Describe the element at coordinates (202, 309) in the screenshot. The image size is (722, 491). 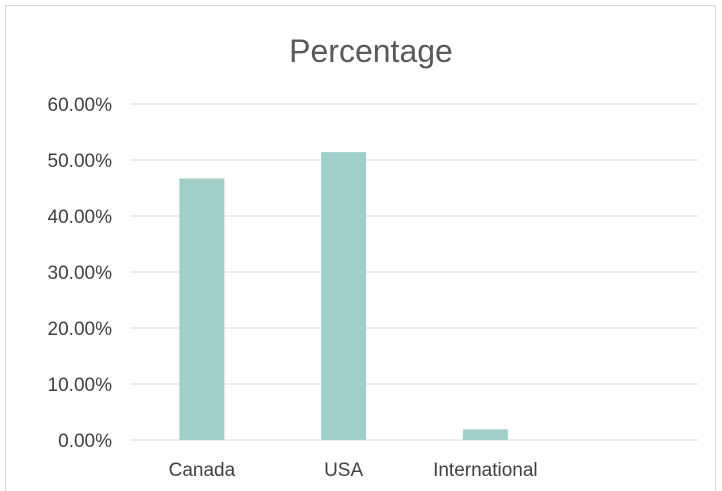
I see `bar-canada` at that location.